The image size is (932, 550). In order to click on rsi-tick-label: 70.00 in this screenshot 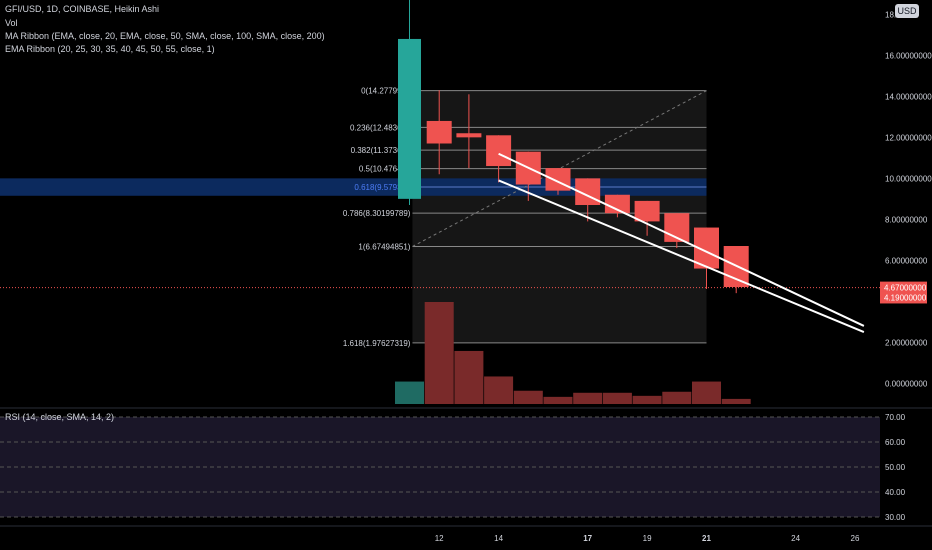, I will do `click(895, 417)`.